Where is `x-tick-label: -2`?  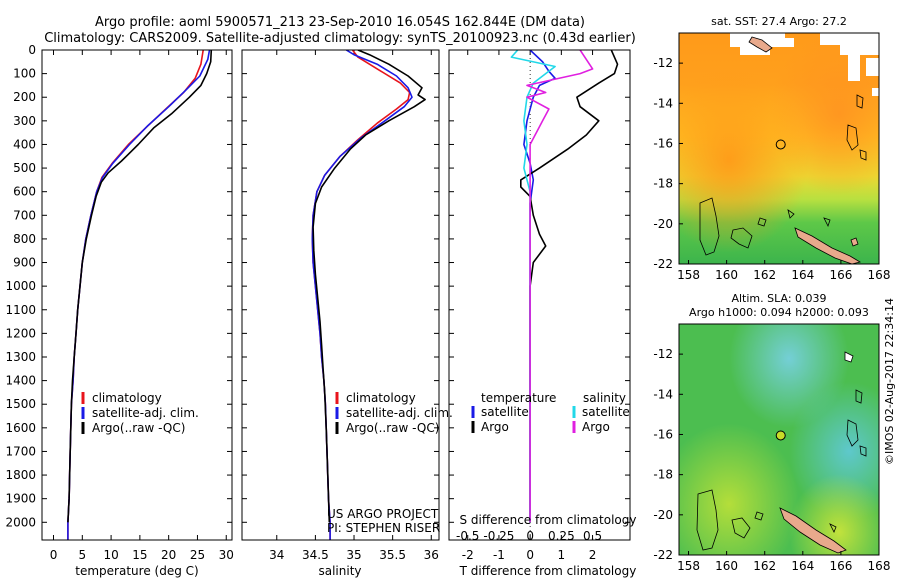 x-tick-label: -2 is located at coordinates (468, 555).